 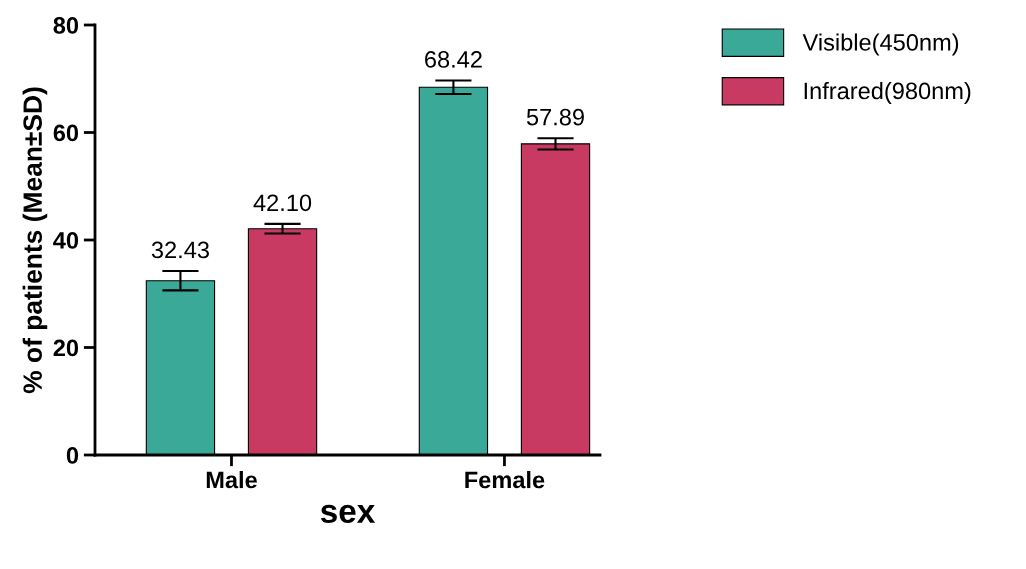 I want to click on y-tick-label: 40, so click(x=66, y=240).